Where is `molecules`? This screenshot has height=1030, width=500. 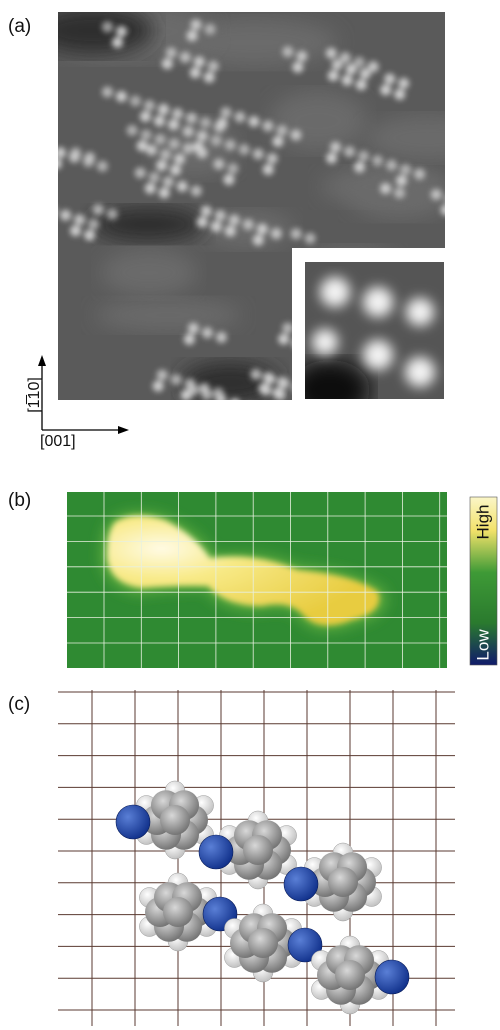 molecules is located at coordinates (262, 897).